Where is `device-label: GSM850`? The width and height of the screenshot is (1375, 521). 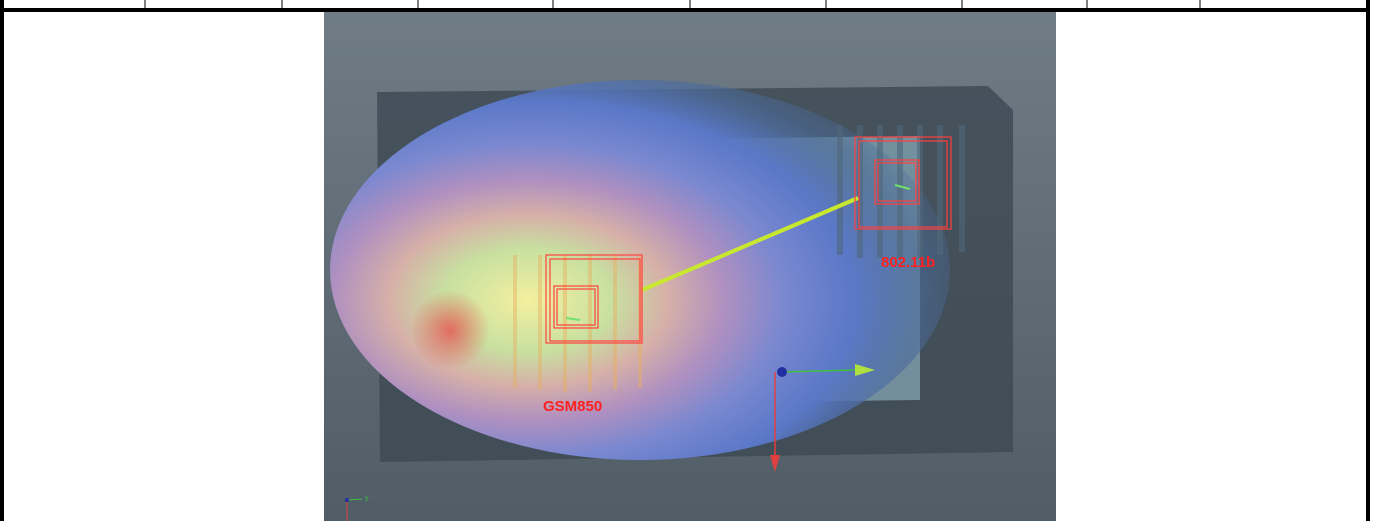 device-label: GSM850 is located at coordinates (572, 406).